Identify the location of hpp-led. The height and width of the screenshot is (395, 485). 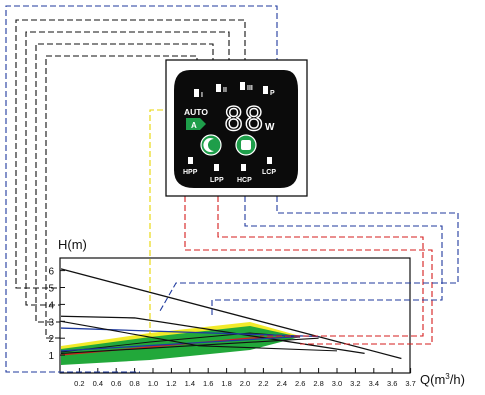
(190, 160).